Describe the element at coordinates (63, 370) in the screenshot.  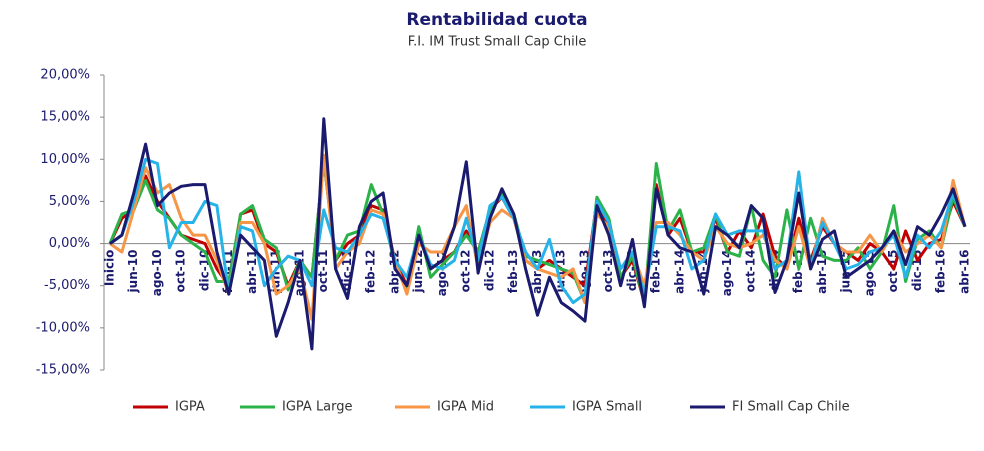
I see `y-tick-label: -15,00%` at that location.